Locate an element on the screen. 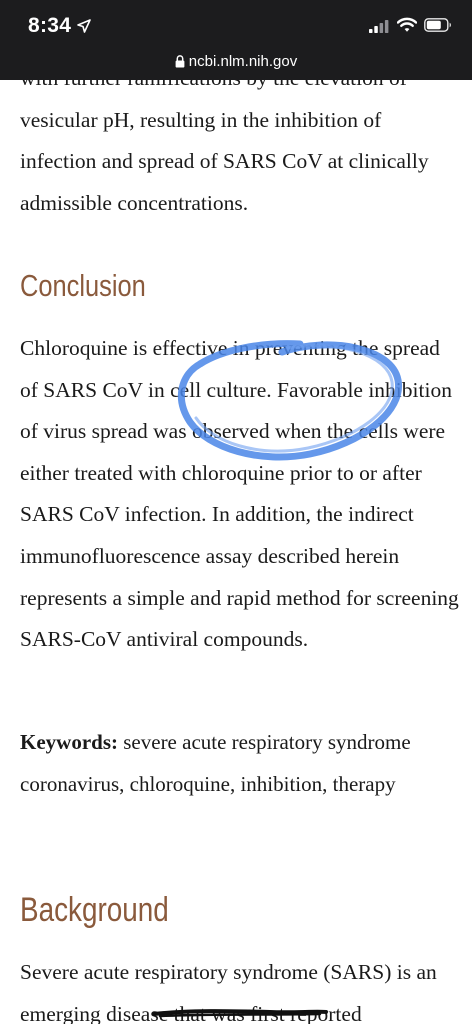  background-heading: Background is located at coordinates (94, 910).